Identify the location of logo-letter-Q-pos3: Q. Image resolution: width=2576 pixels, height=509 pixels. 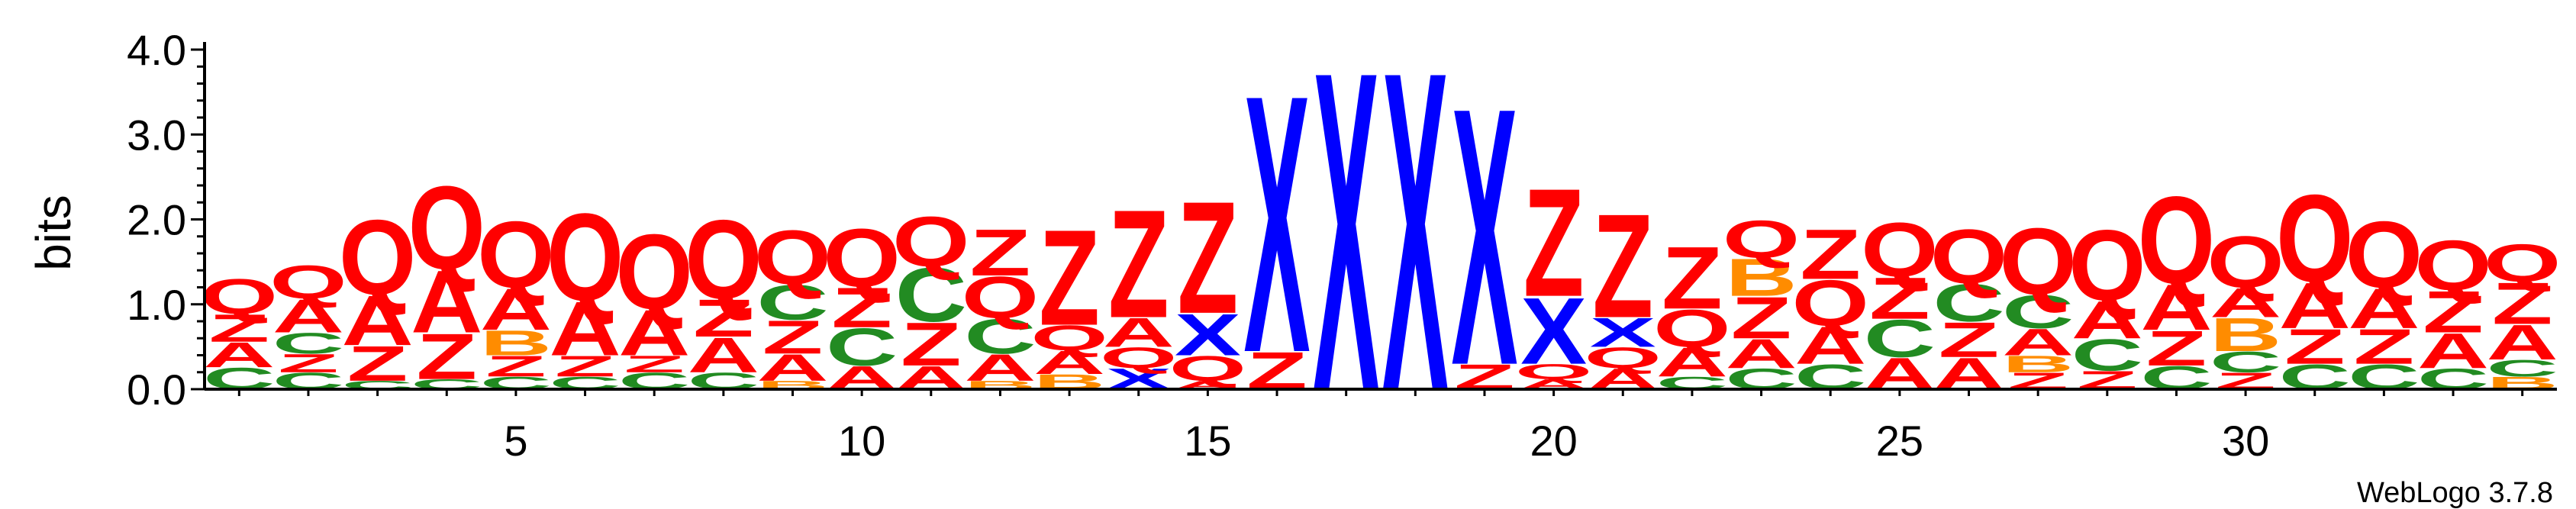
(378, 257).